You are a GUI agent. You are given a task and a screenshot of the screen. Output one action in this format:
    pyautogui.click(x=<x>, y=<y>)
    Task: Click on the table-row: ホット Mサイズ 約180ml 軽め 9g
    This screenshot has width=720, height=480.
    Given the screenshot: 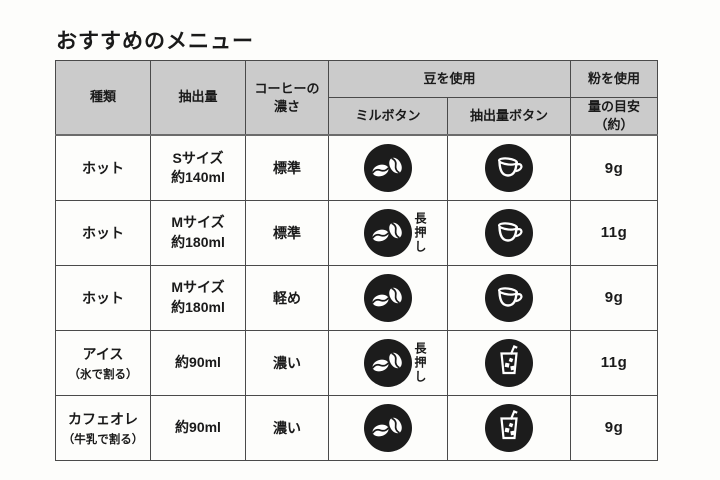 What is the action you would take?
    pyautogui.click(x=357, y=297)
    